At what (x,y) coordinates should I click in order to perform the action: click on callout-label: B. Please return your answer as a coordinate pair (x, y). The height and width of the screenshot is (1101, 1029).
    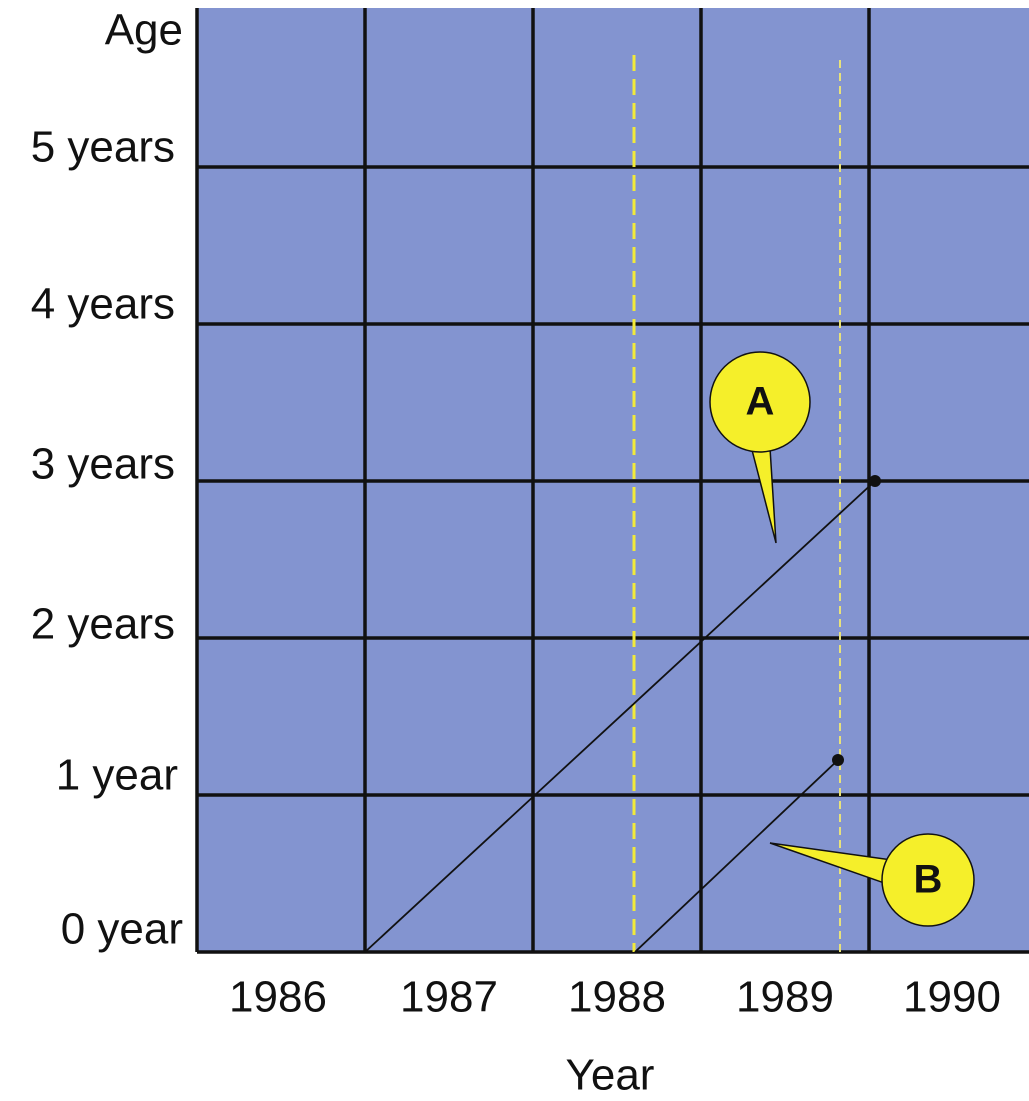
    Looking at the image, I should click on (928, 880).